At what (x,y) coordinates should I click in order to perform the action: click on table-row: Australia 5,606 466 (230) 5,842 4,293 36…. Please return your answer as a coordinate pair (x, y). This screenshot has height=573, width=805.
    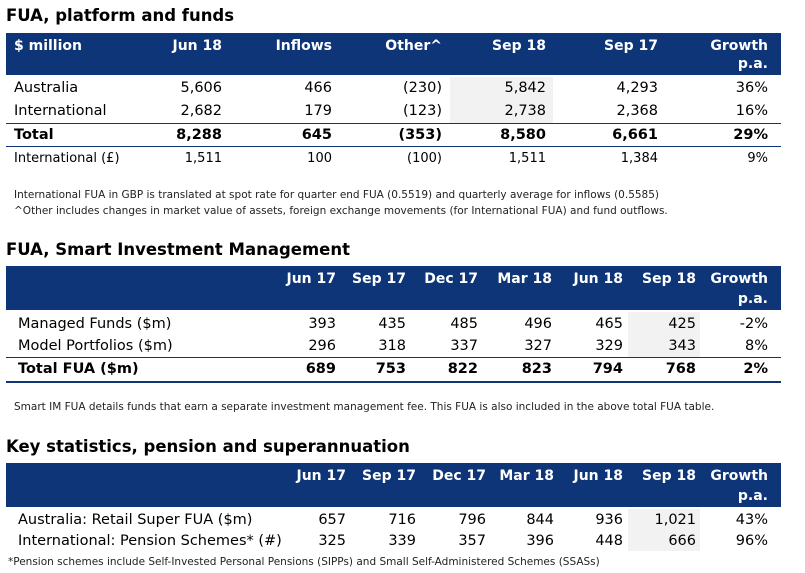
    Looking at the image, I should click on (393, 88).